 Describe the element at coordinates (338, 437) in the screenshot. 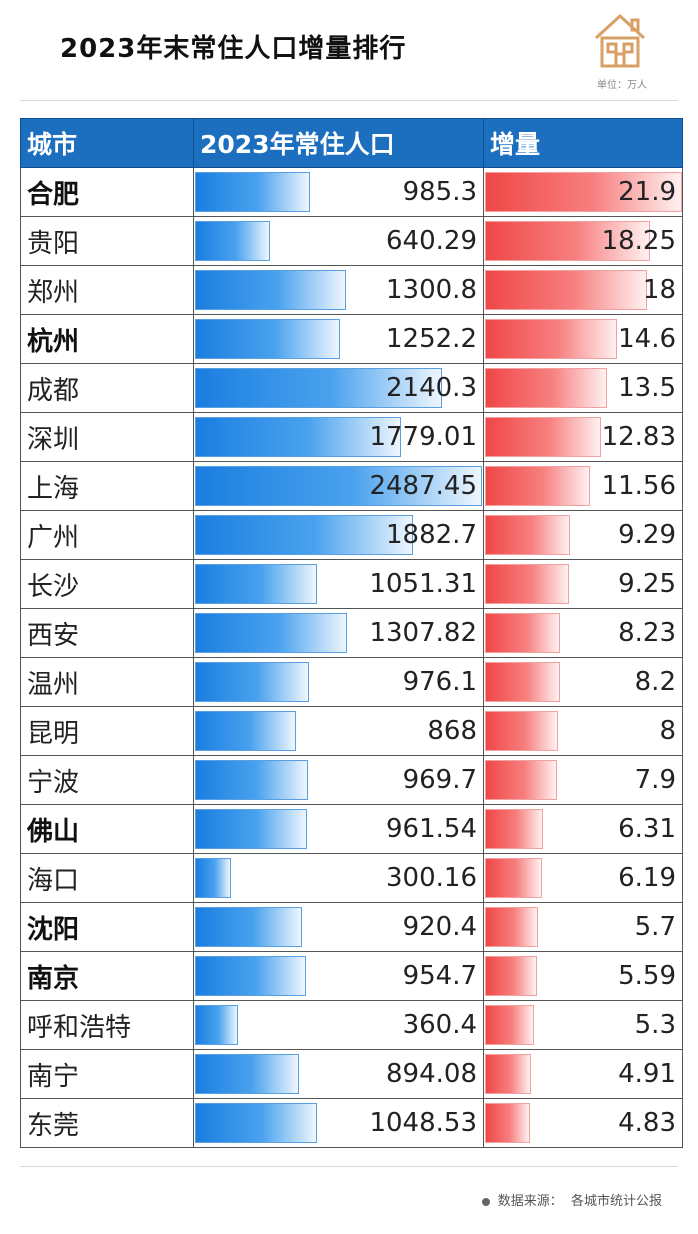

I see `population-cell: 1779.01` at that location.